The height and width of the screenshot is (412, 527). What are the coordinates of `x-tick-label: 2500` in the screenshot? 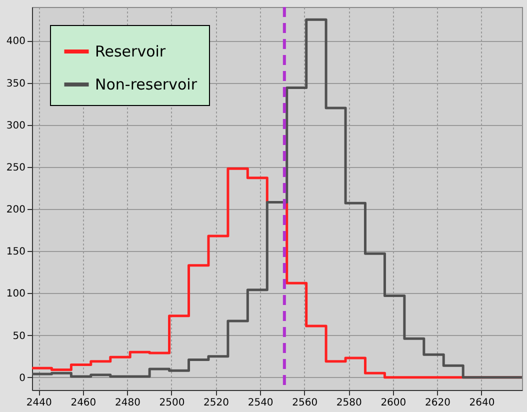 It's located at (172, 403).